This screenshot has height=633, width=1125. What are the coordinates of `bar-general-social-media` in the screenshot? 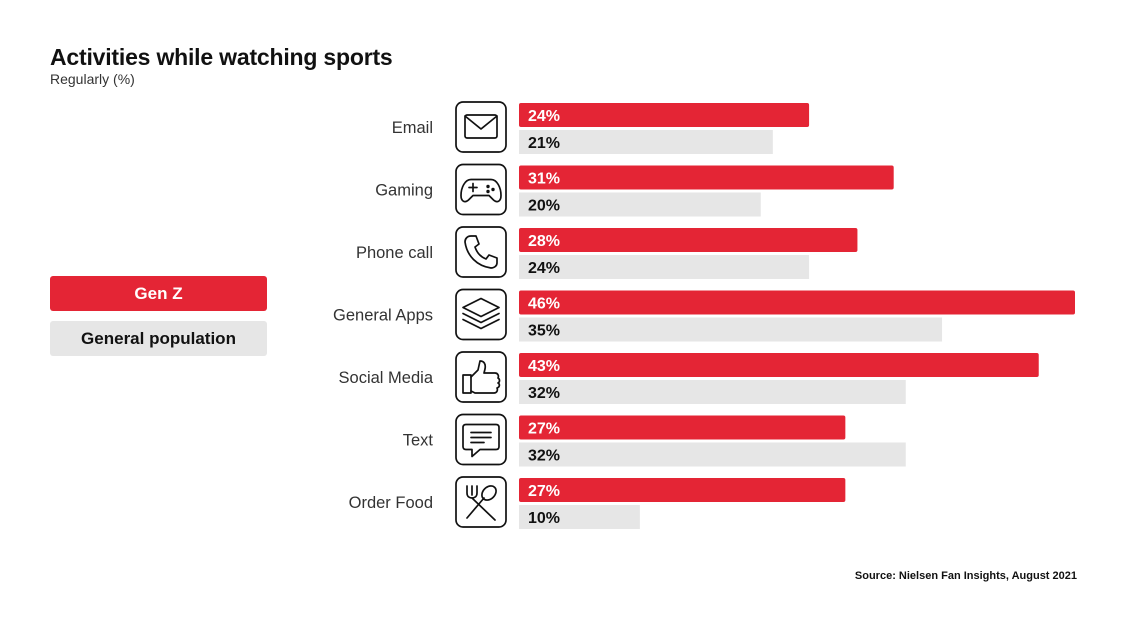 It's located at (712, 392).